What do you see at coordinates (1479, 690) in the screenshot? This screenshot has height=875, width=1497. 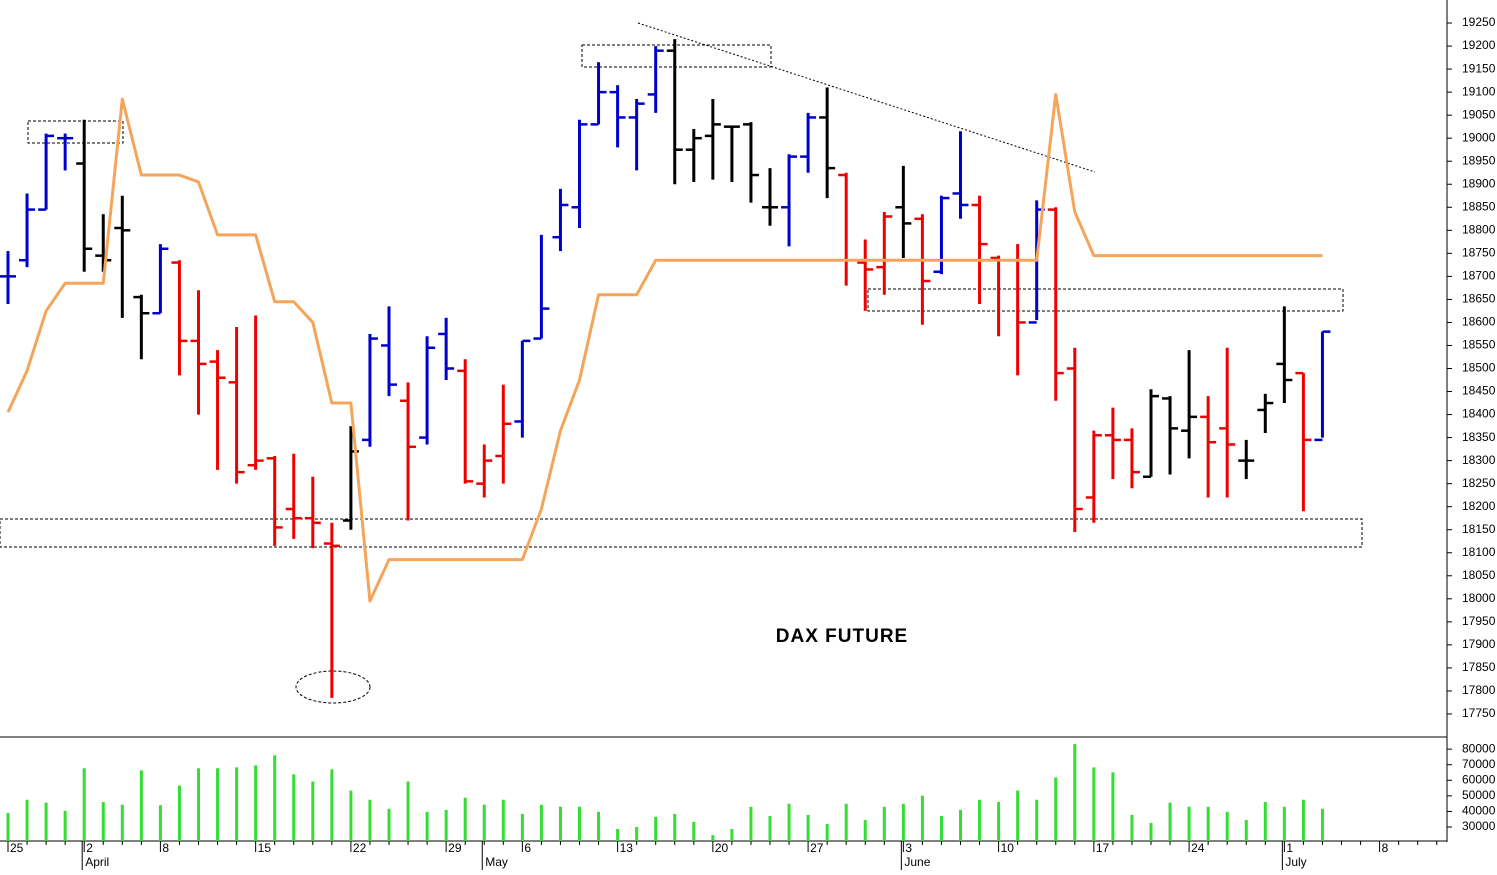 I see `y-tick-label: 17800` at bounding box center [1479, 690].